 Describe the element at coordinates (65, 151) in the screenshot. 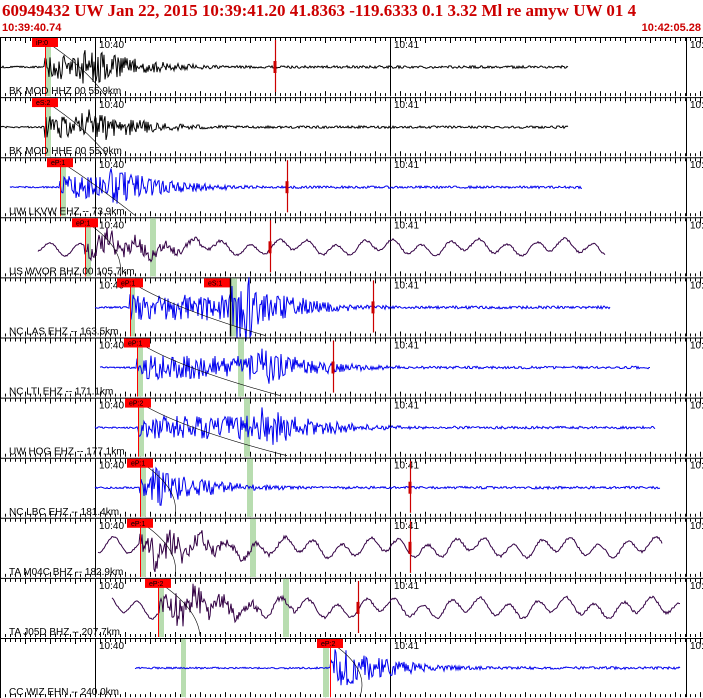

I see `station-label: BK MOD HHE 00 55.9km` at that location.